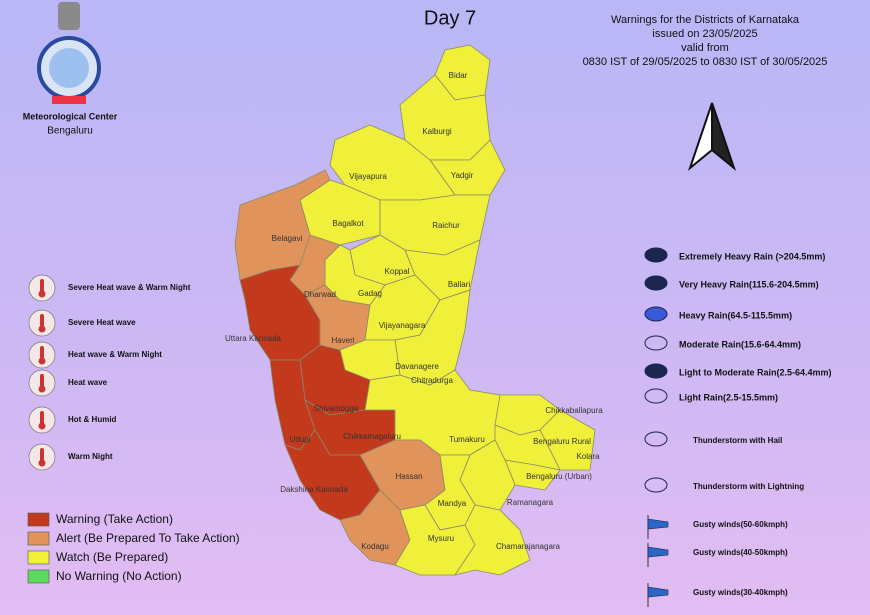 This screenshot has height=615, width=870. Describe the element at coordinates (432, 380) in the screenshot. I see `district-label: Chitradurga` at that location.